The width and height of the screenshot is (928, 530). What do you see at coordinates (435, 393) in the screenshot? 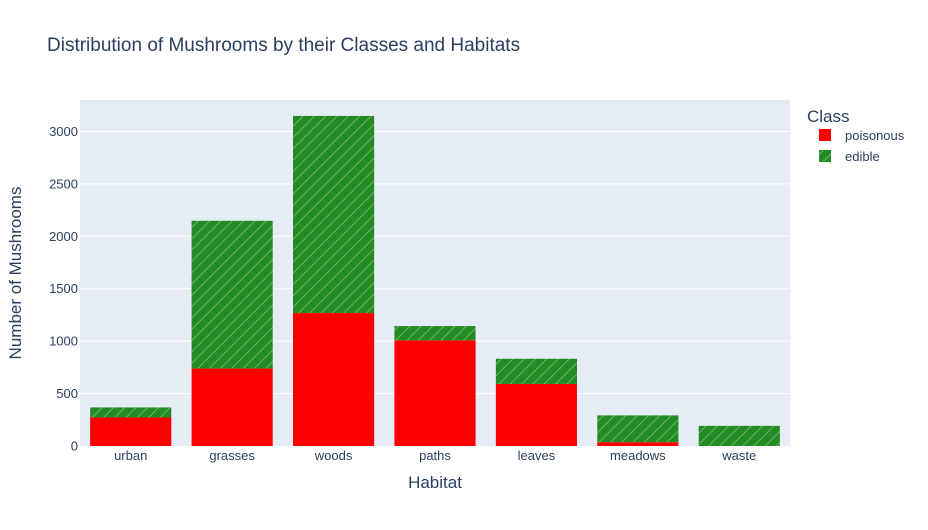
I see `bar-poisonous-paths` at bounding box center [435, 393].